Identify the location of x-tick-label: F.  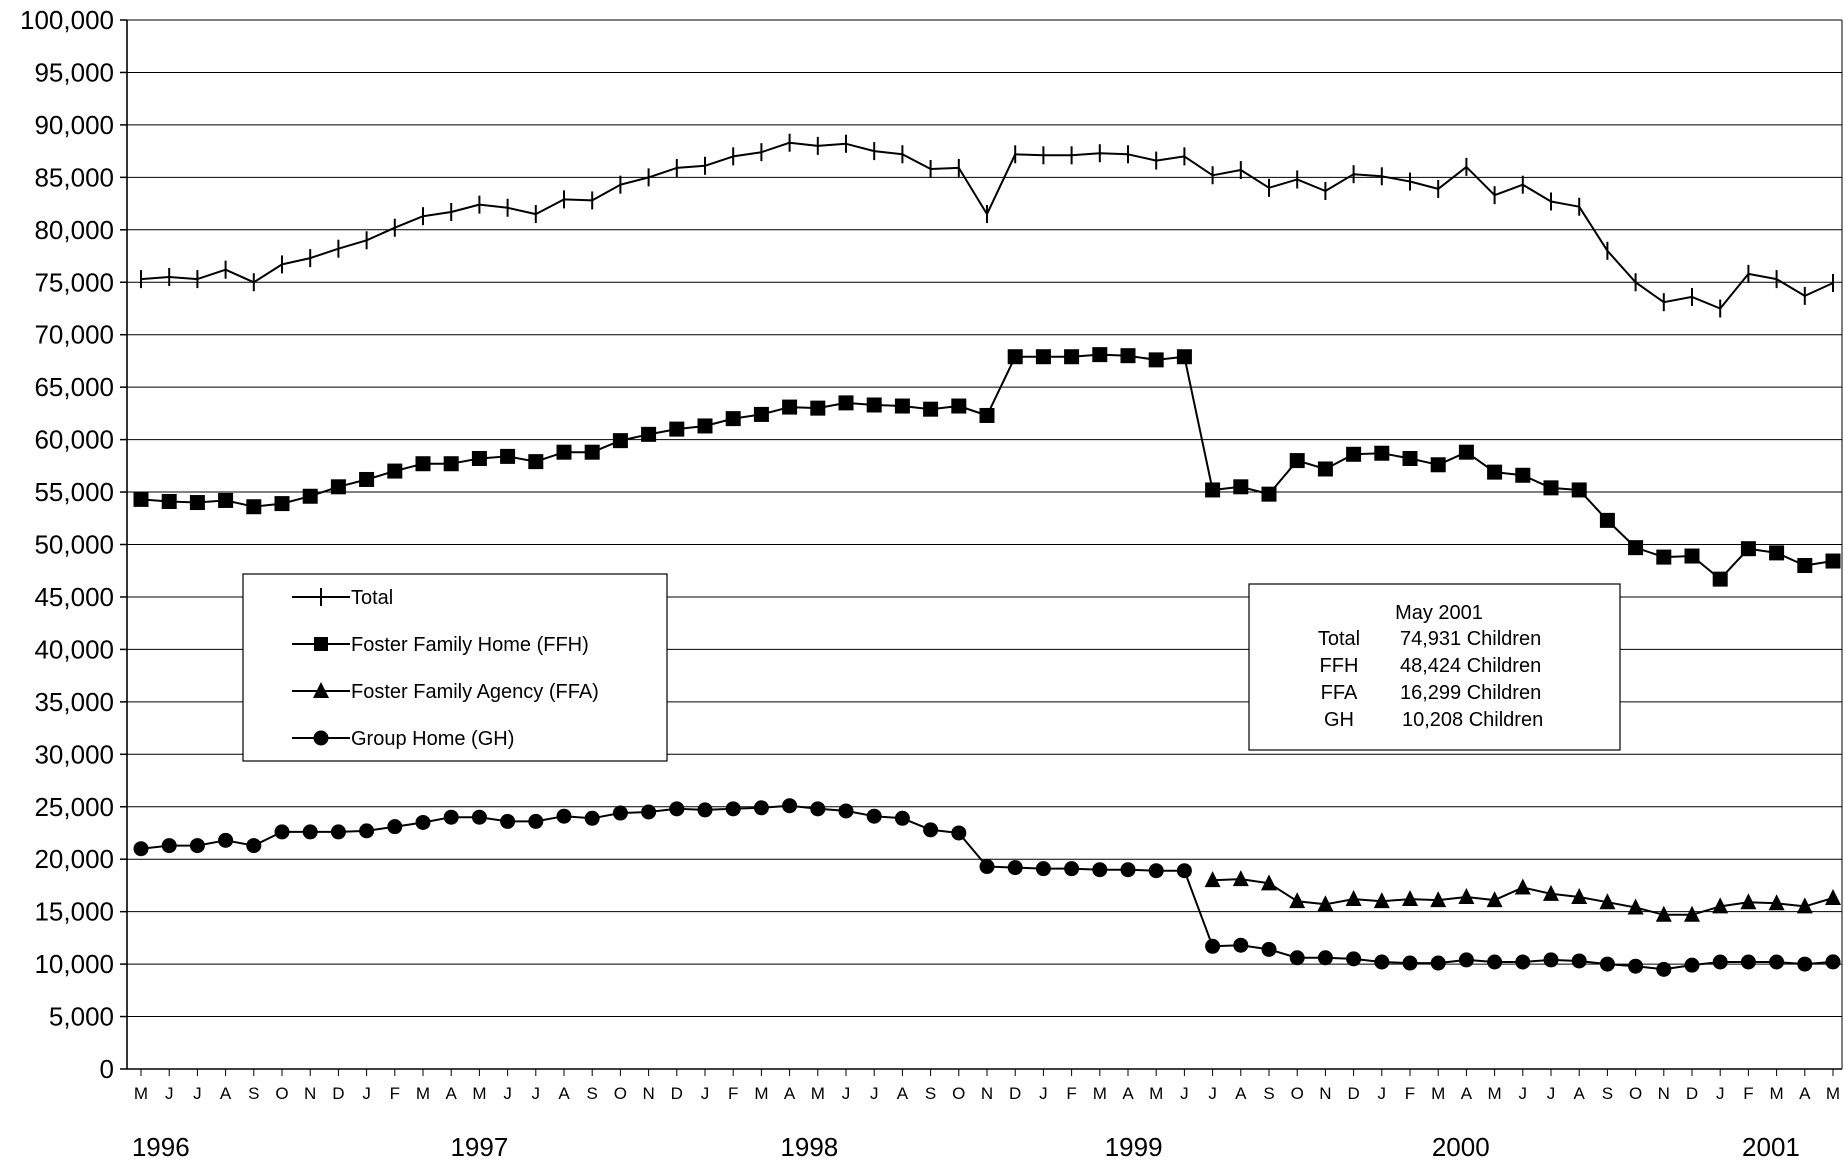
(733, 1093).